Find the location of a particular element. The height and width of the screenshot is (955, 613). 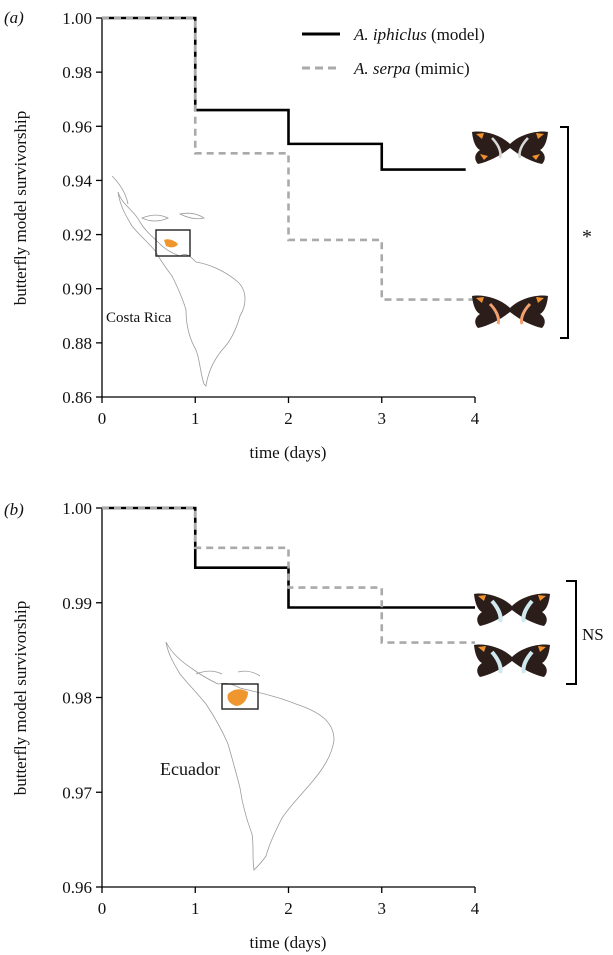

panel-a-y-ticks: 0.86 0.88 0.90 0.92 0.94 0.96 0.98 1.00 is located at coordinates (82, 208).